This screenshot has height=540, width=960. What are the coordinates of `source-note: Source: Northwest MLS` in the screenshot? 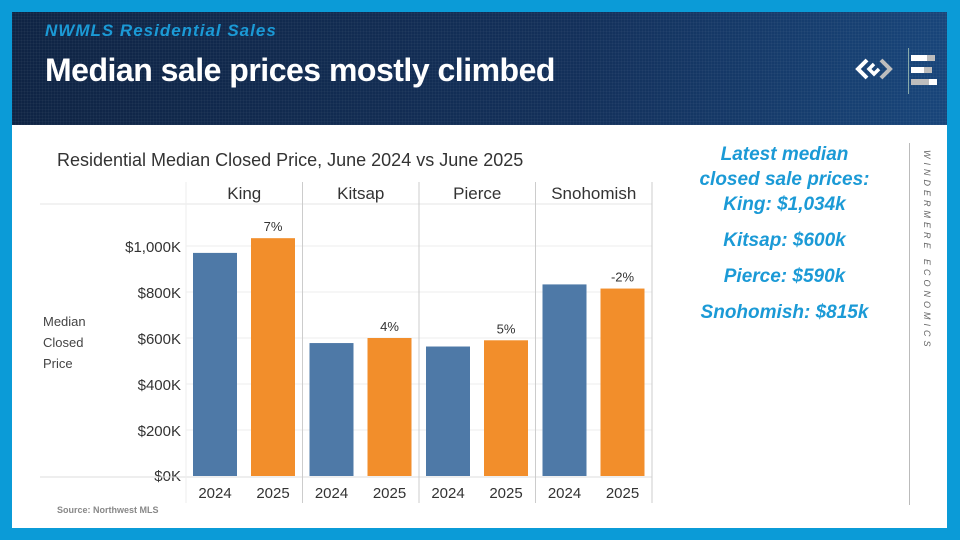 It's located at (108, 510).